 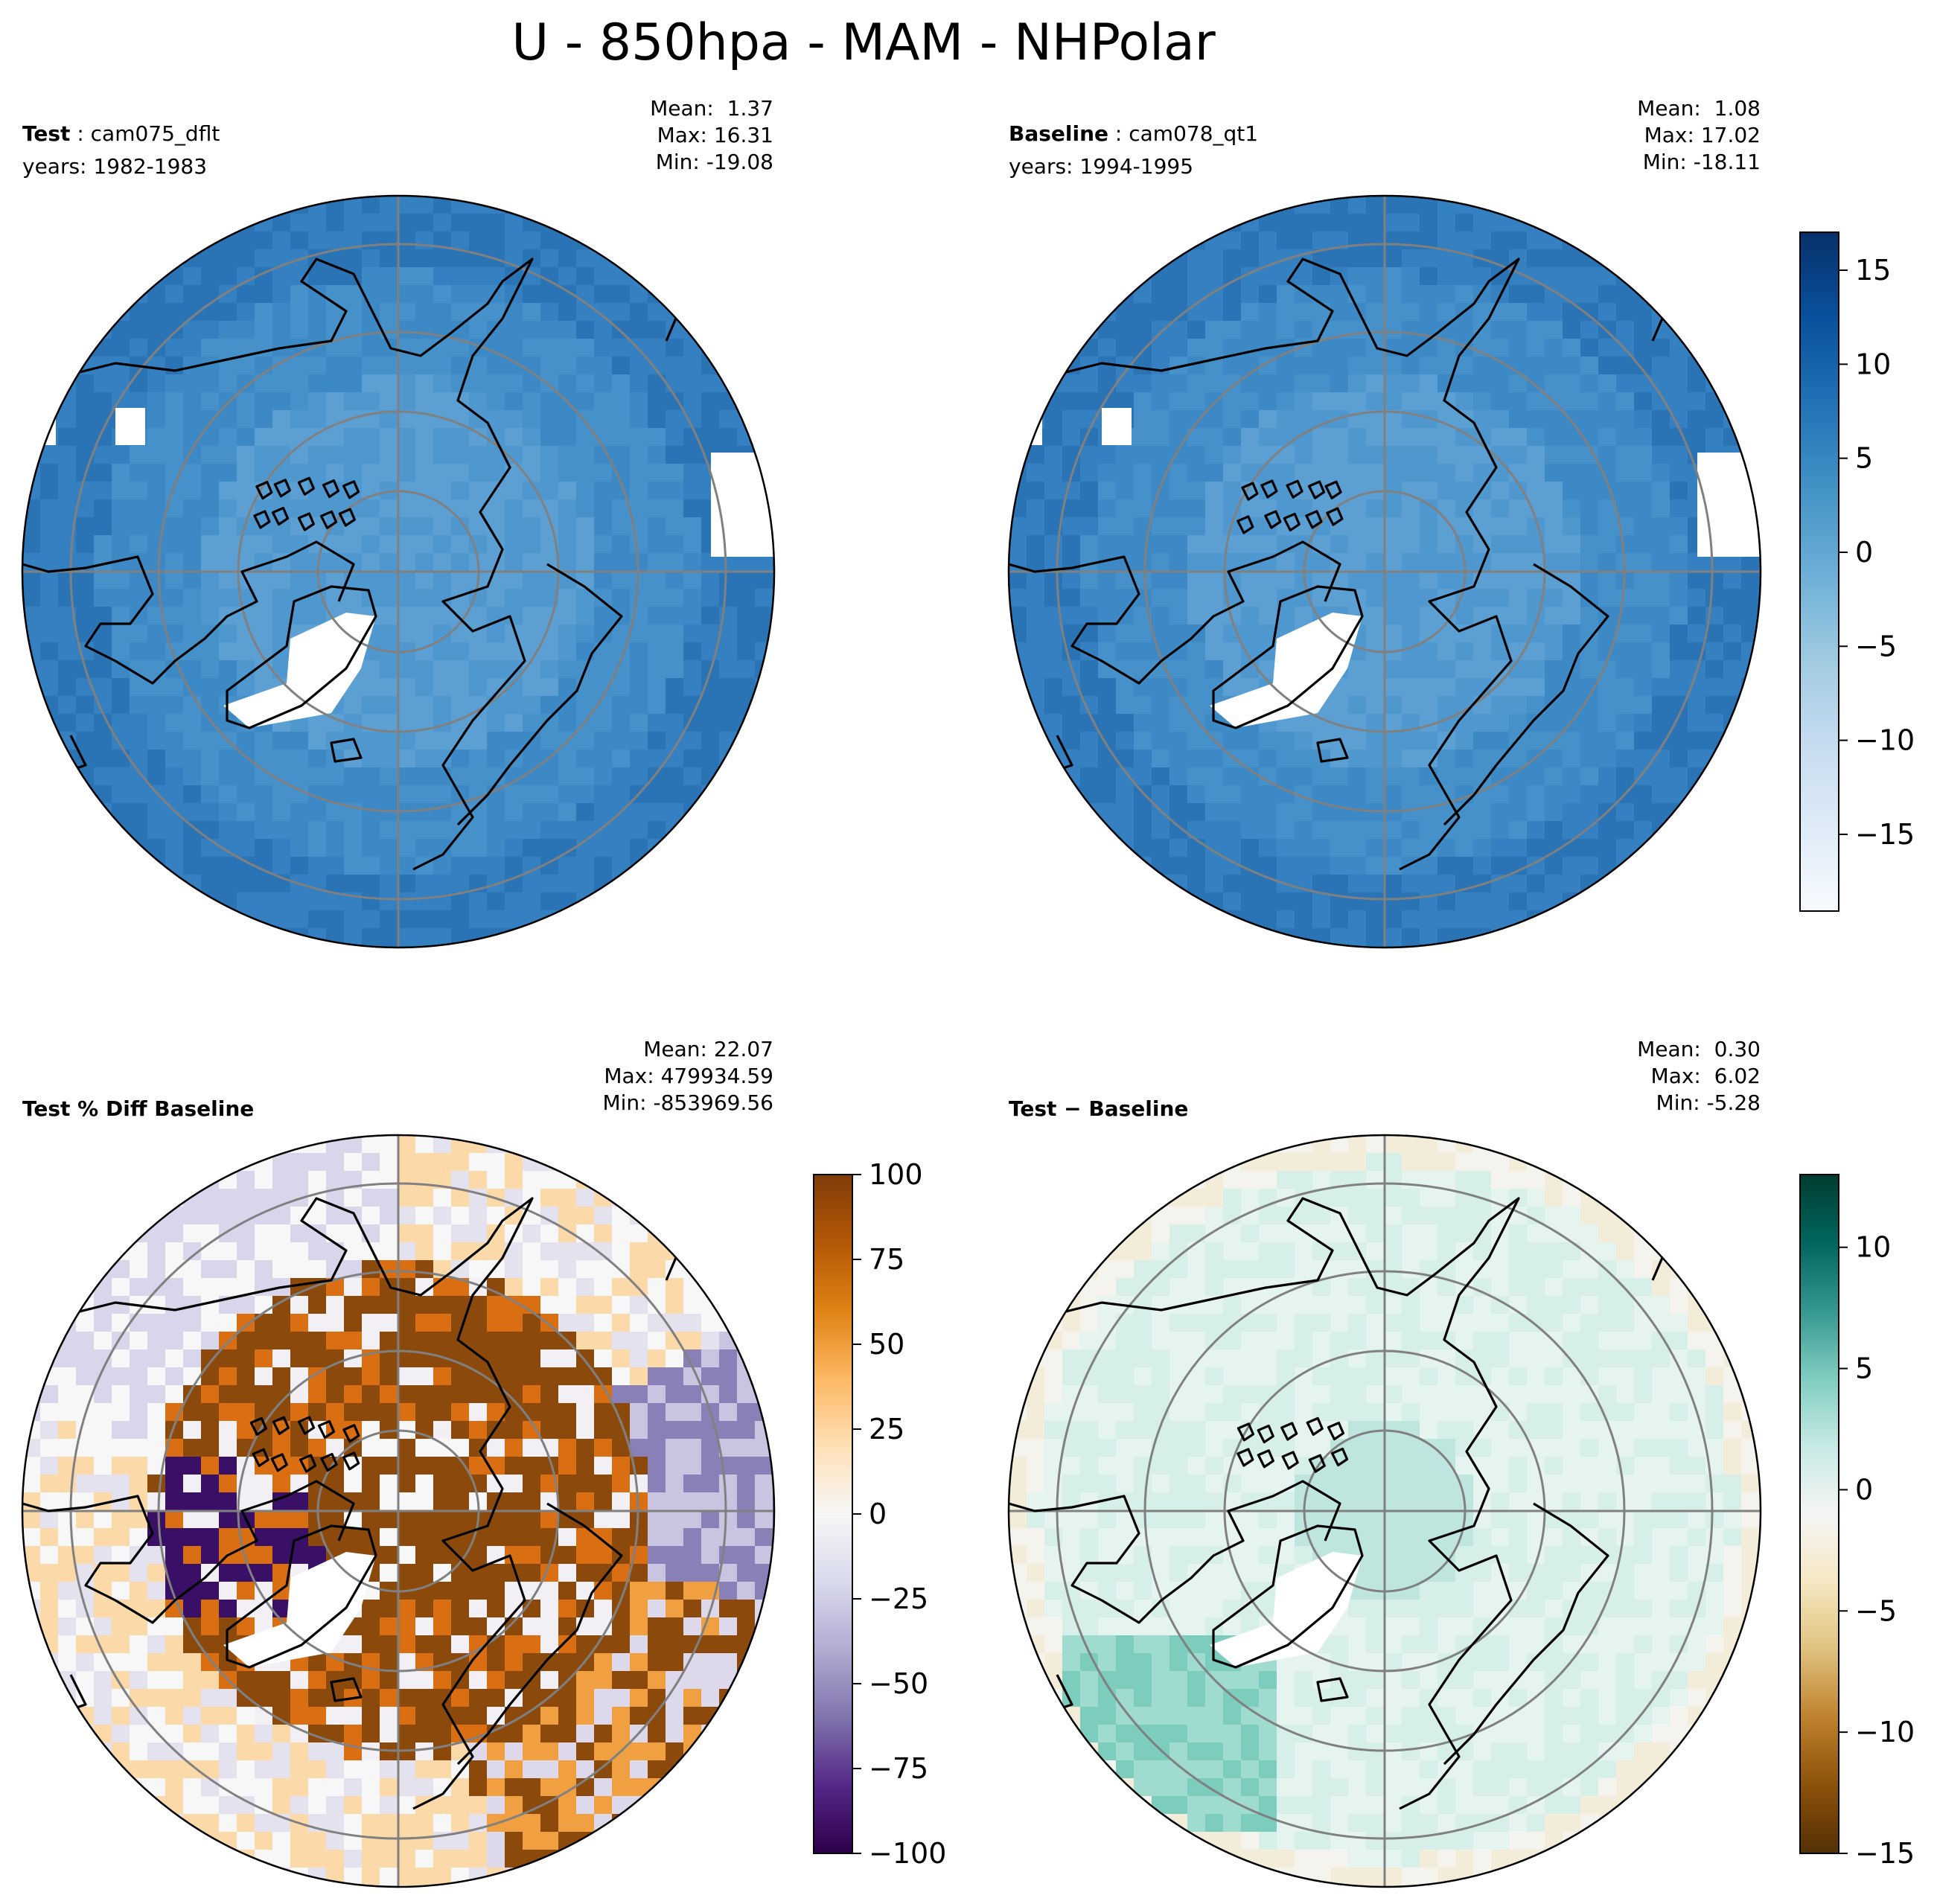 I want to click on panel-2-max: Max: 17.02, so click(x=1702, y=135).